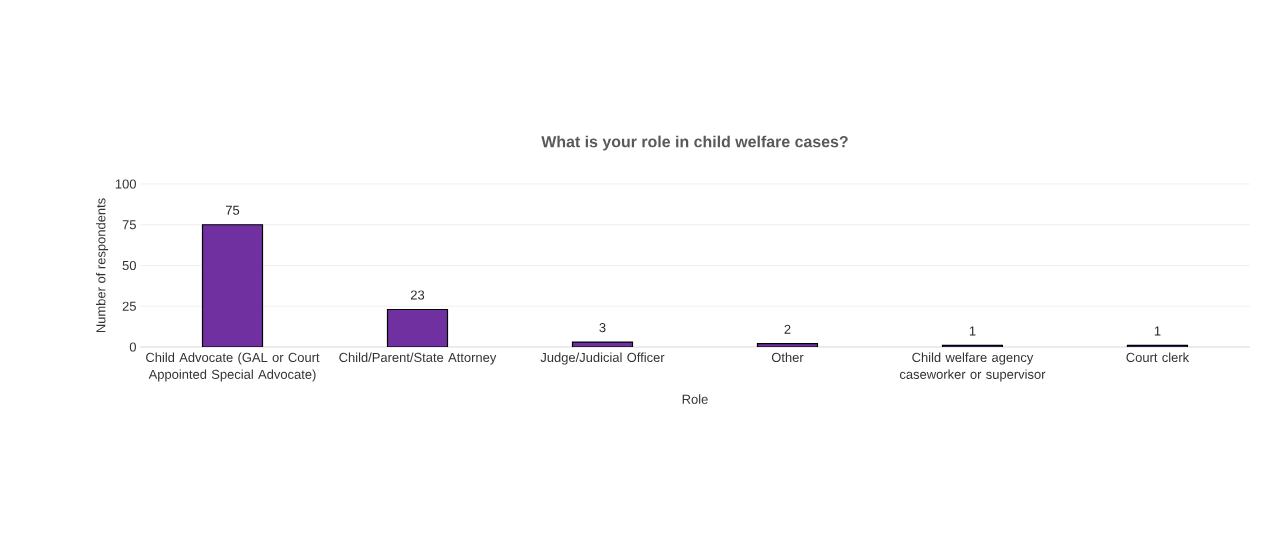 The width and height of the screenshot is (1281, 550). Describe the element at coordinates (233, 367) in the screenshot. I see `x-tick-label: Child Advocate (GAL or Court Appointed Special Advocate)` at that location.